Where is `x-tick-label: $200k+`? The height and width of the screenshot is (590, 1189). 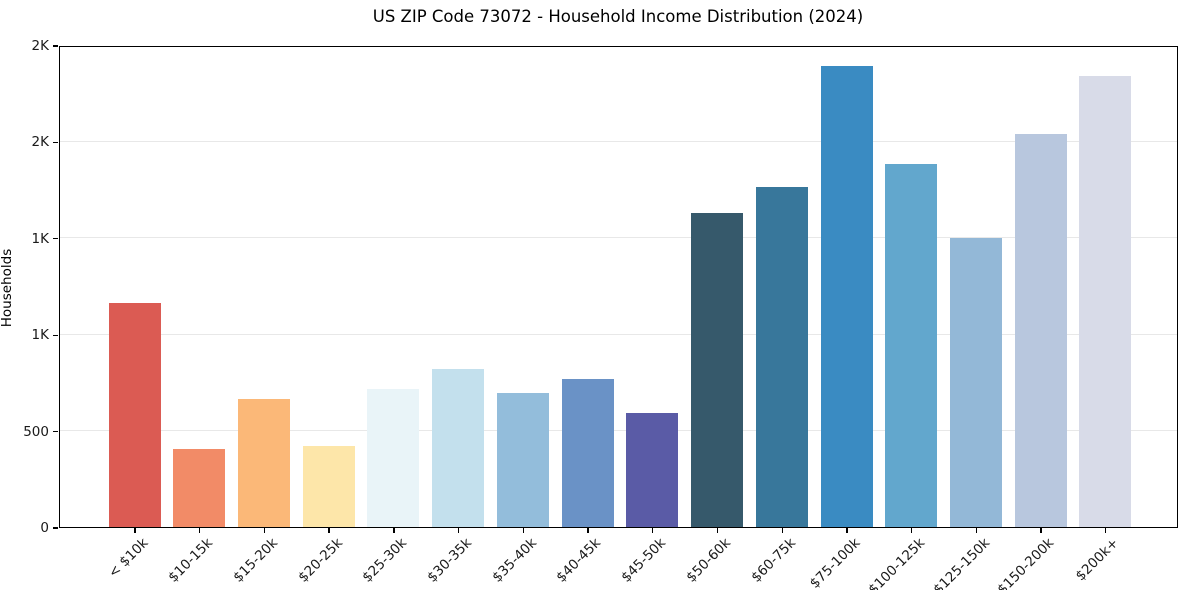 x-tick-label: $200k+ is located at coordinates (1097, 560).